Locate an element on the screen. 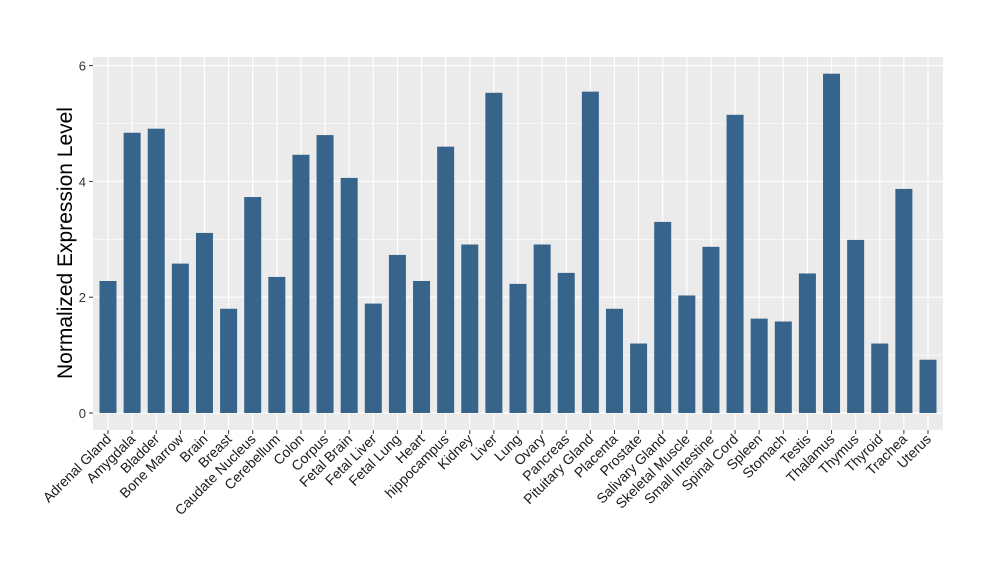 The width and height of the screenshot is (1000, 585). y-tick-label: 6 is located at coordinates (82, 66).